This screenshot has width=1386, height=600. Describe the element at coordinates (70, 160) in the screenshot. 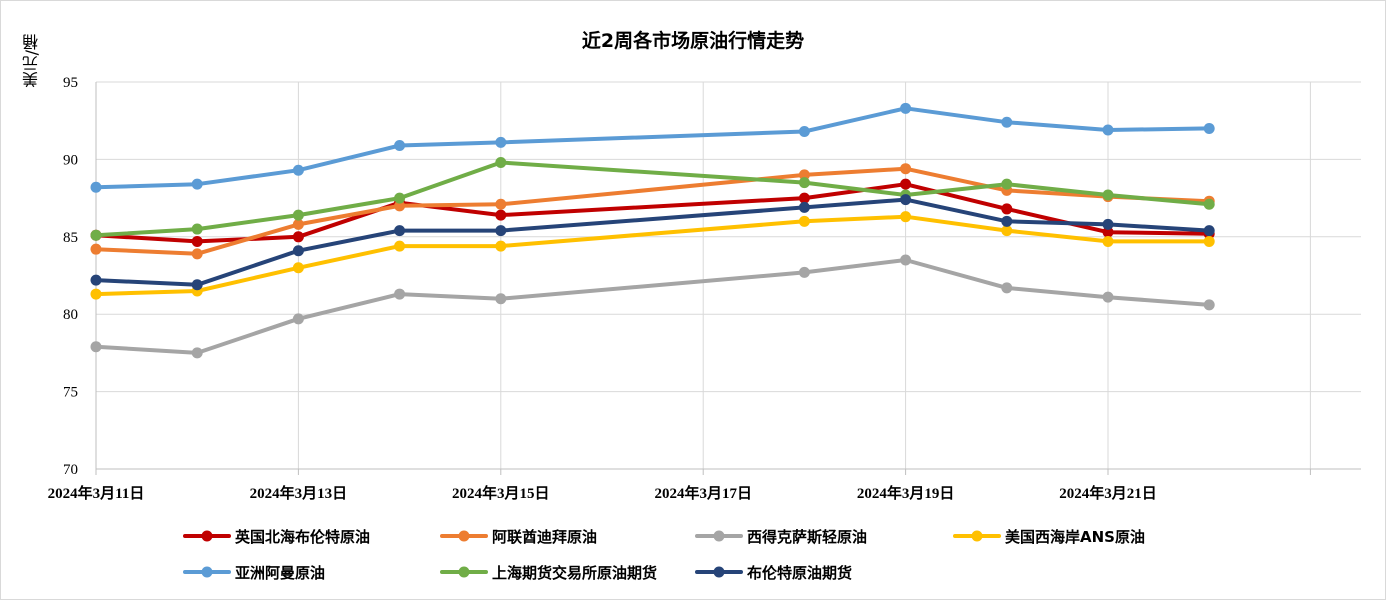

I see `y-tick-label: 90` at that location.